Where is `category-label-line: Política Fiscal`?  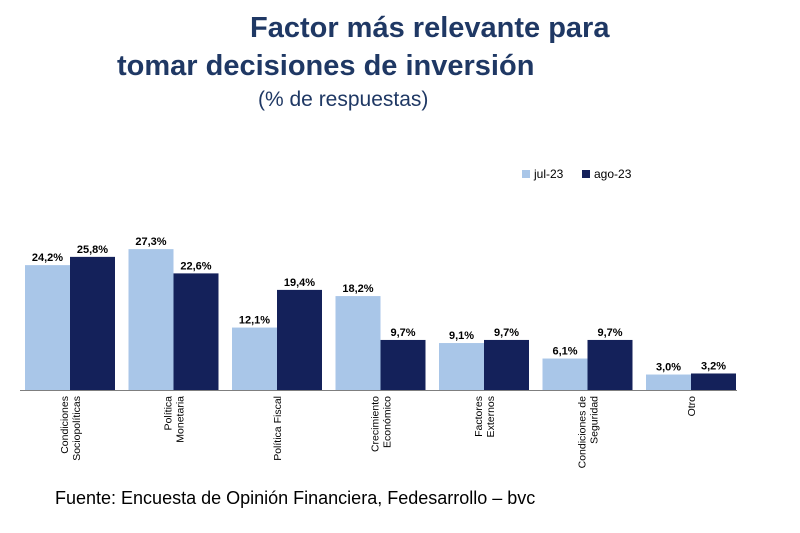 category-label-line: Política Fiscal is located at coordinates (278, 428).